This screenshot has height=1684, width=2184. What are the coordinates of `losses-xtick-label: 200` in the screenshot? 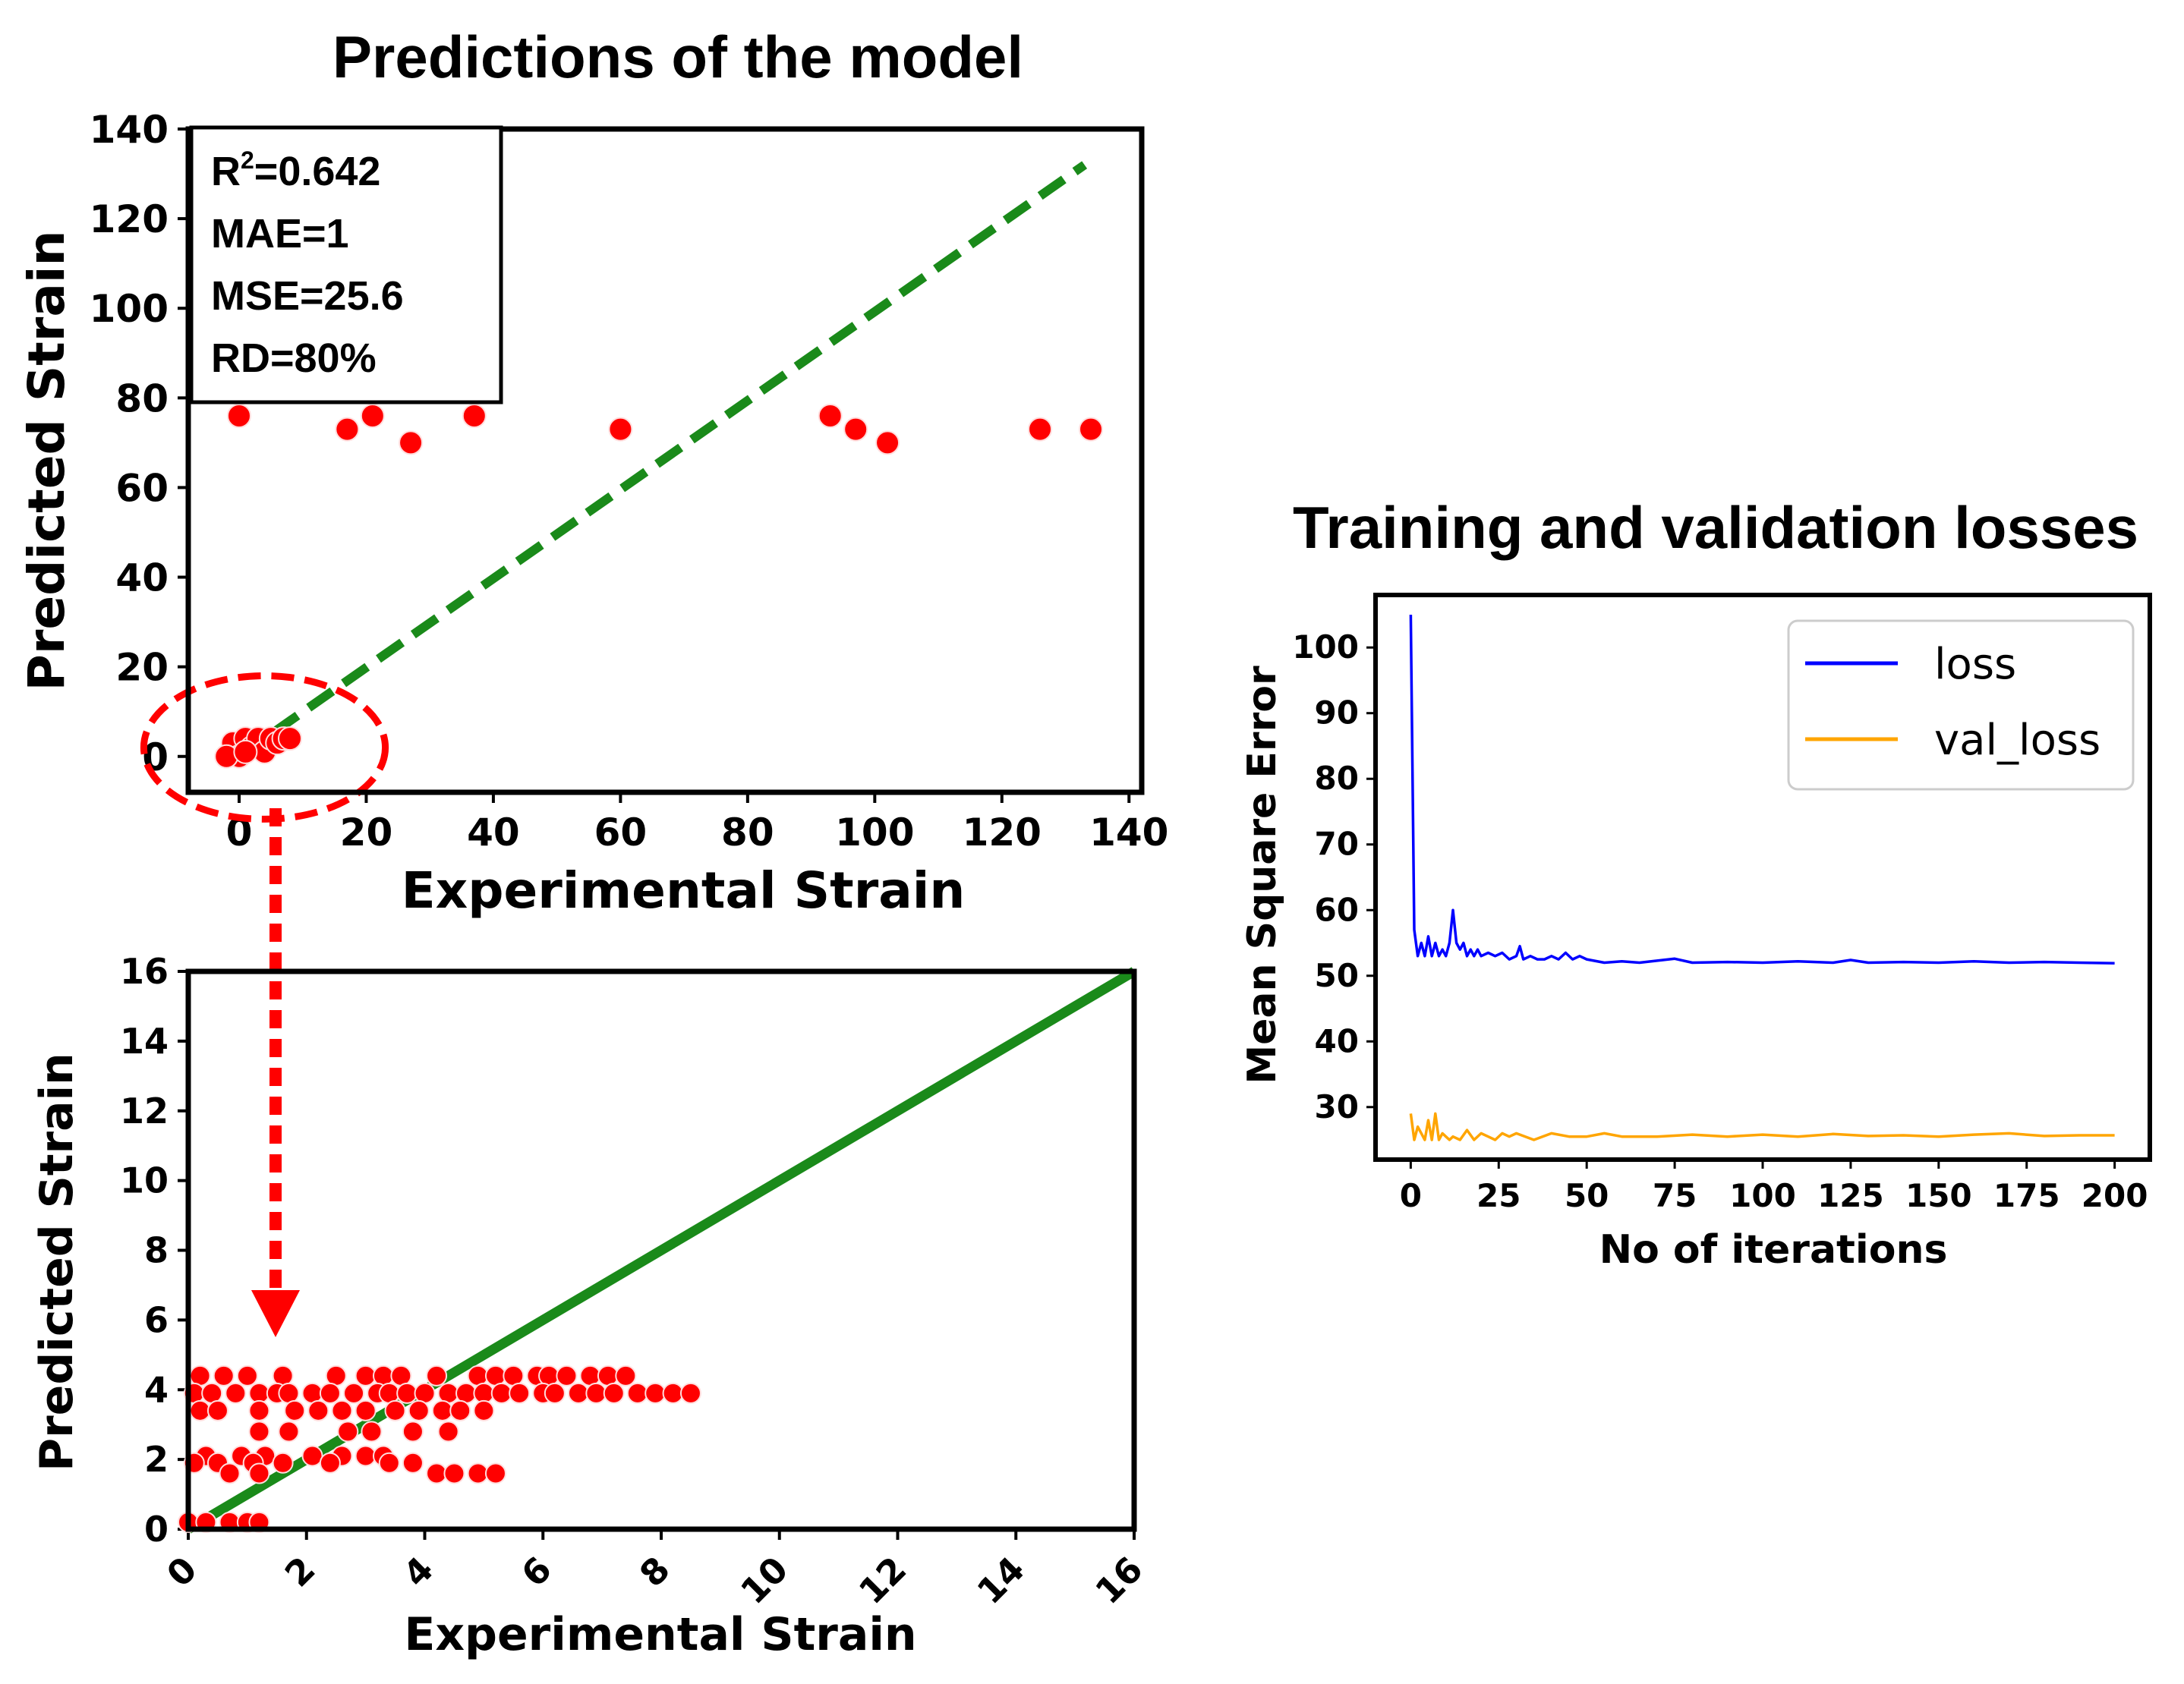 It's located at (2115, 1195).